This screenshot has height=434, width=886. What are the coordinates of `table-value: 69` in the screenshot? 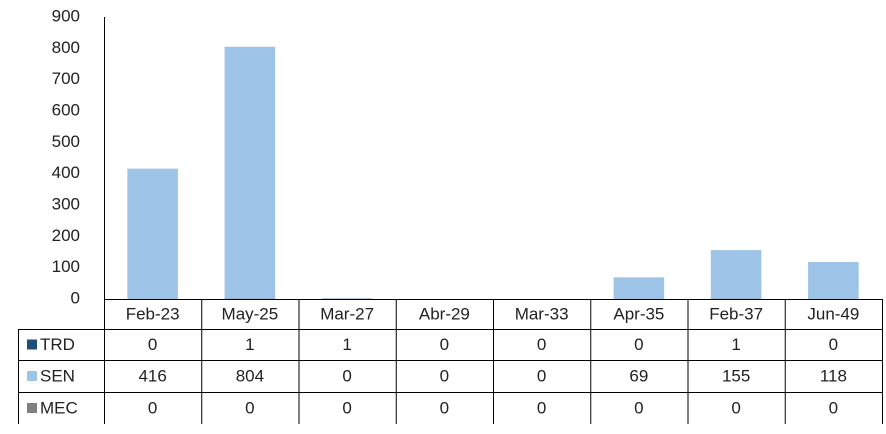 It's located at (638, 375).